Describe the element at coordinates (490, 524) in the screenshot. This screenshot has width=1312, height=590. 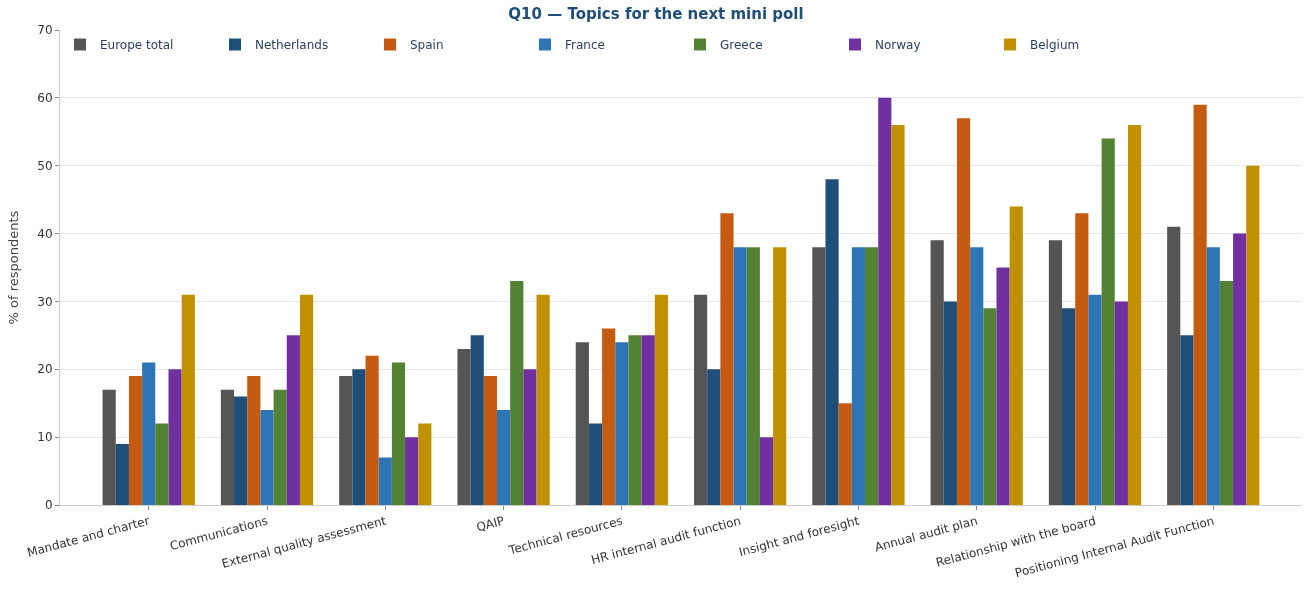
I see `x-tick-label: QAIP` at that location.